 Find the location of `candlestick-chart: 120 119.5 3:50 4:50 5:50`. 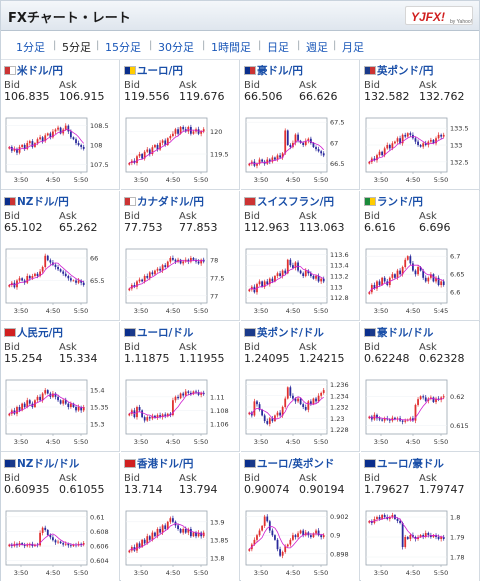

candlestick-chart: 120 119.5 3:50 4:50 5:50 is located at coordinates (177, 150).